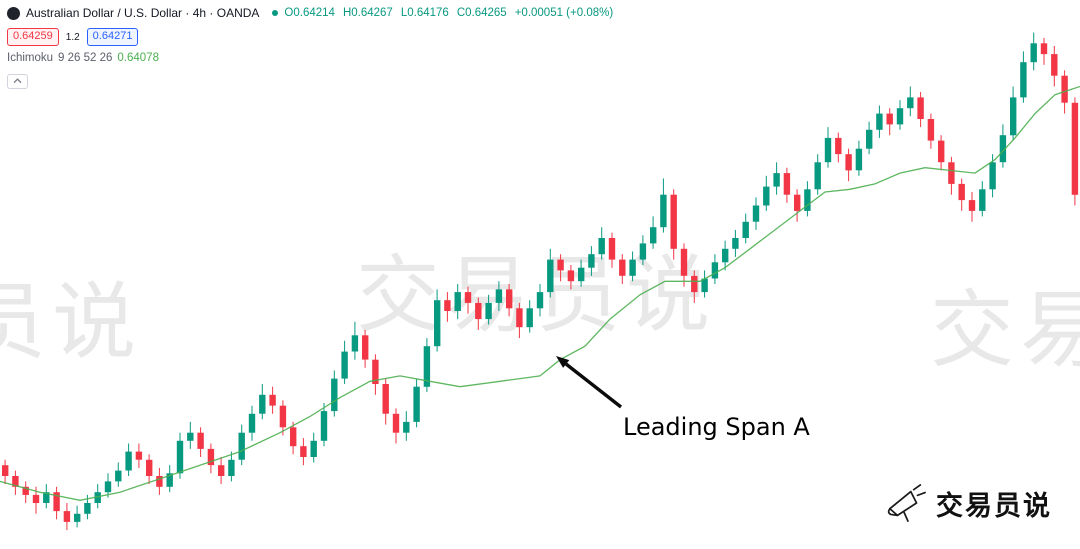 The image size is (1080, 549). What do you see at coordinates (428, 13) in the screenshot?
I see `ohlc-low-value: 0.64176` at bounding box center [428, 13].